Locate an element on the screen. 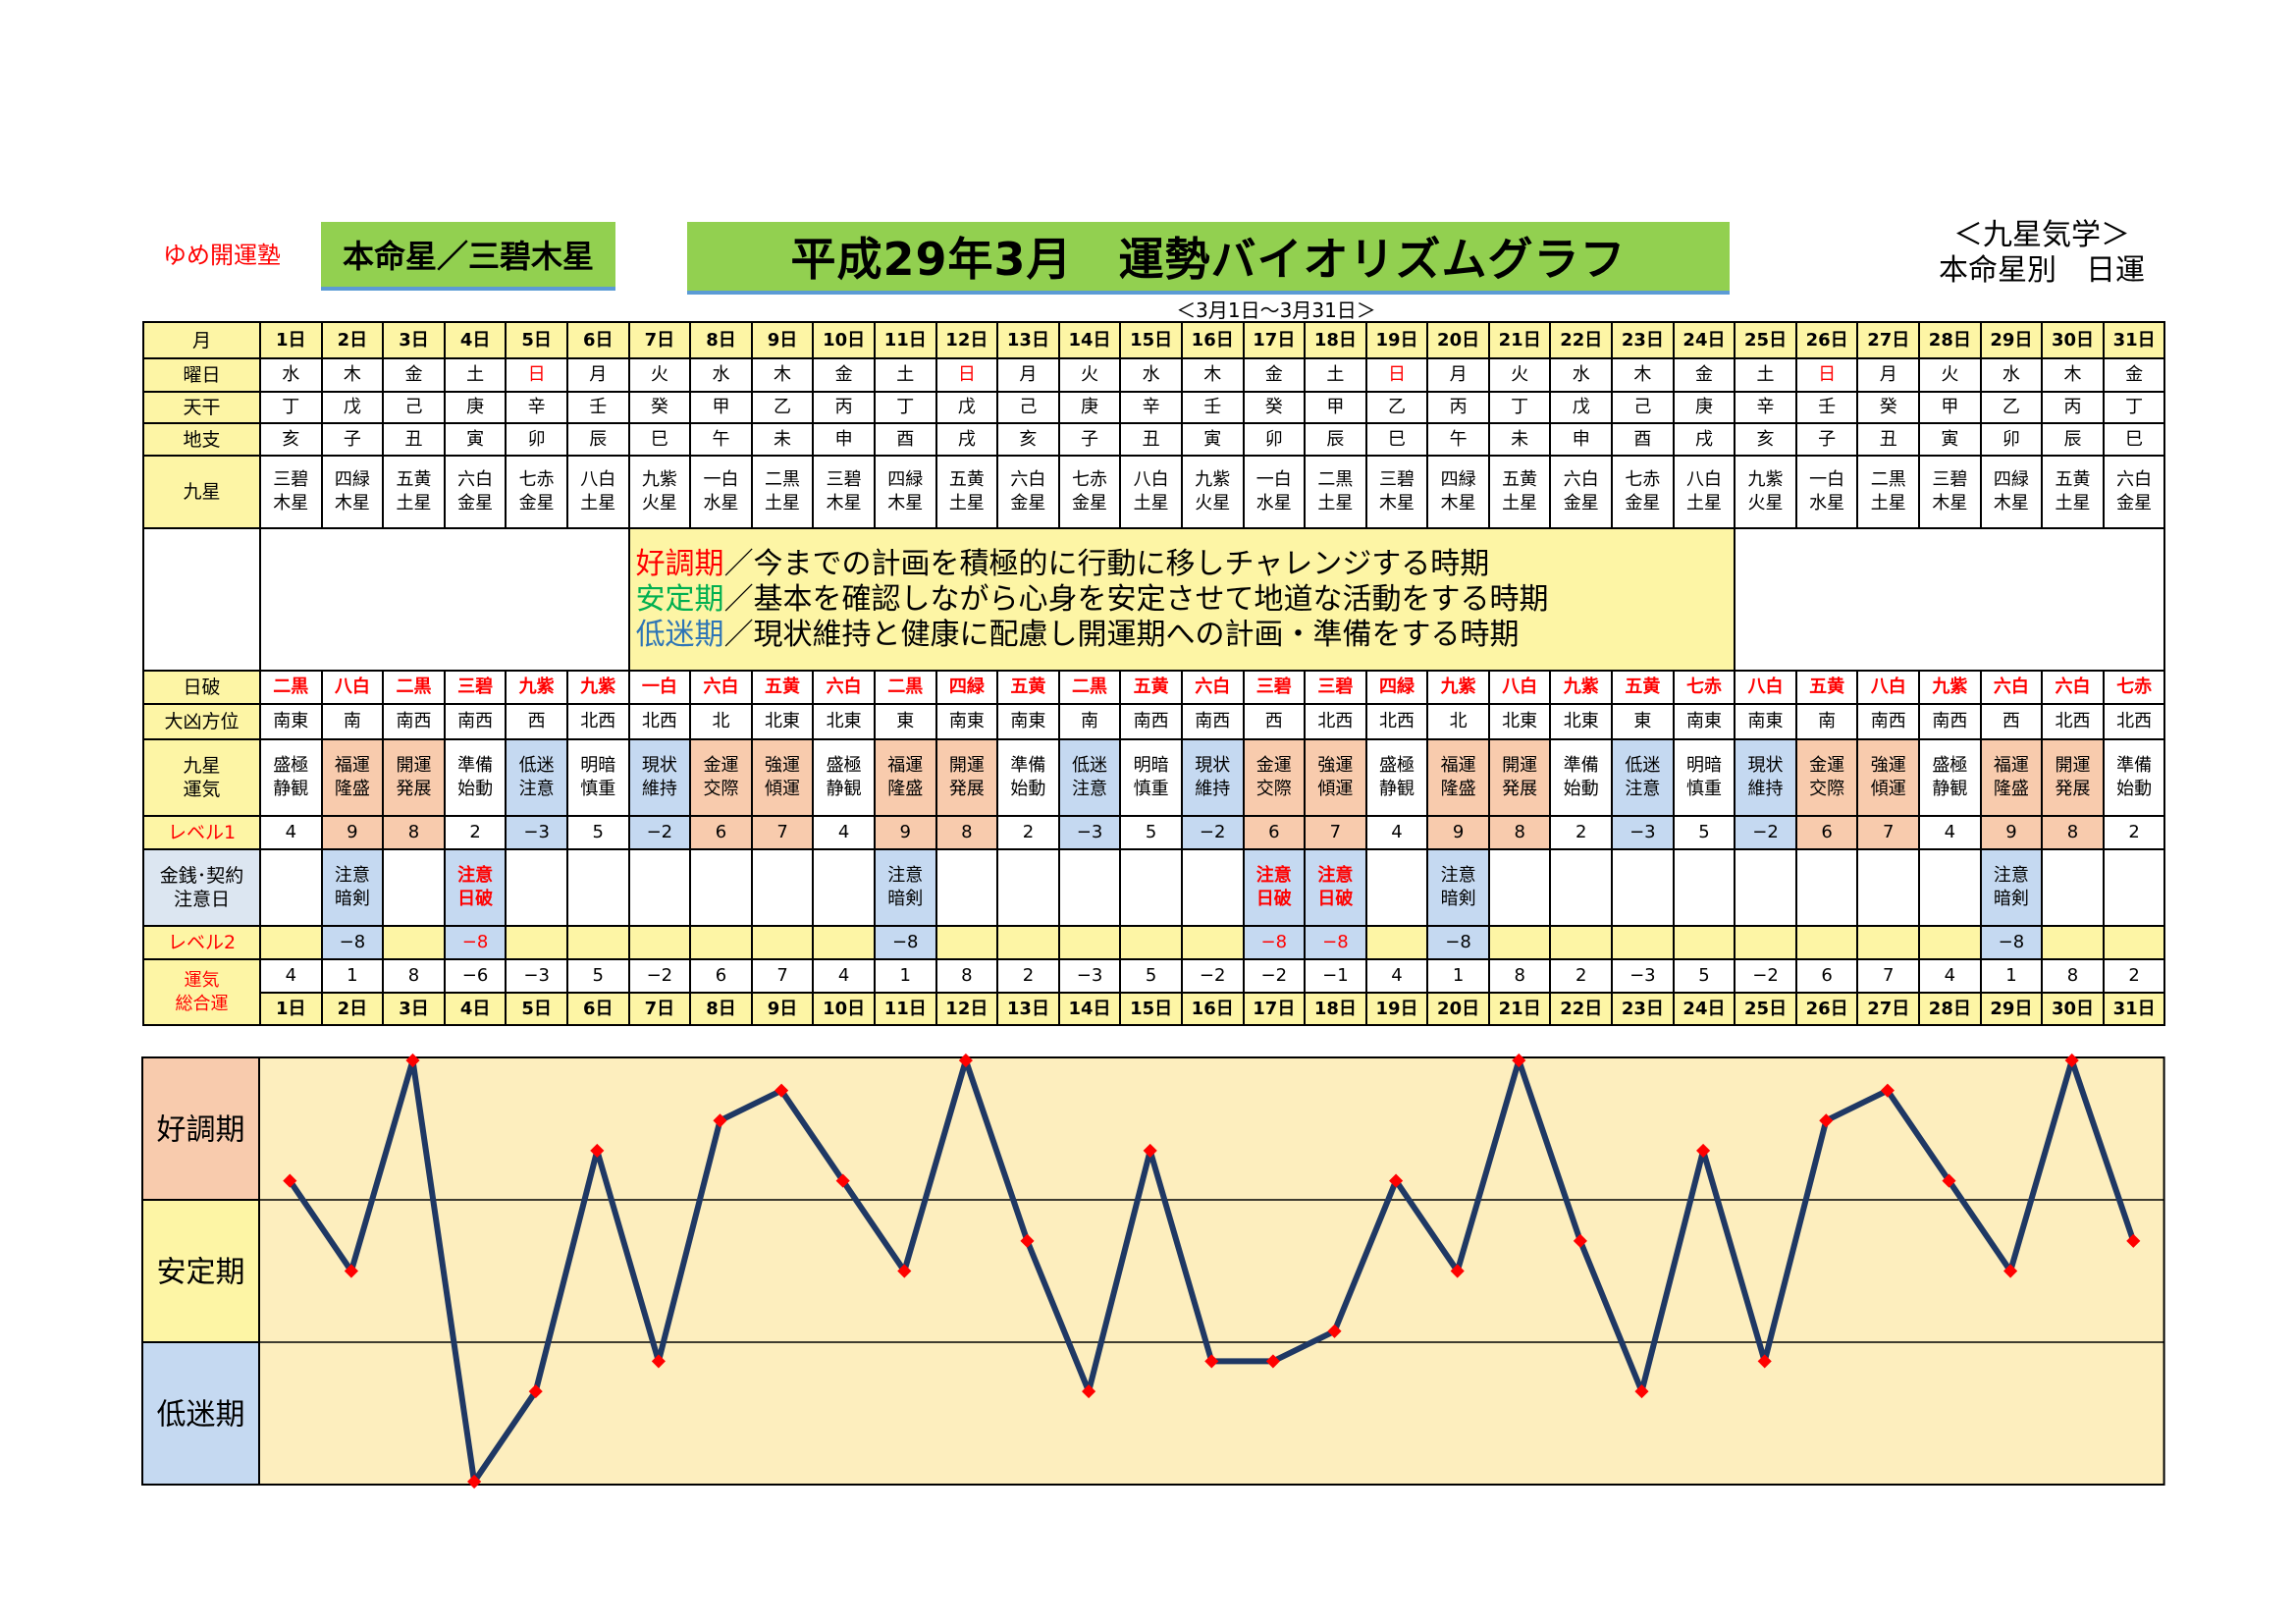 This screenshot has width=2296, height=1624. band-label: 安定期 is located at coordinates (201, 1273).